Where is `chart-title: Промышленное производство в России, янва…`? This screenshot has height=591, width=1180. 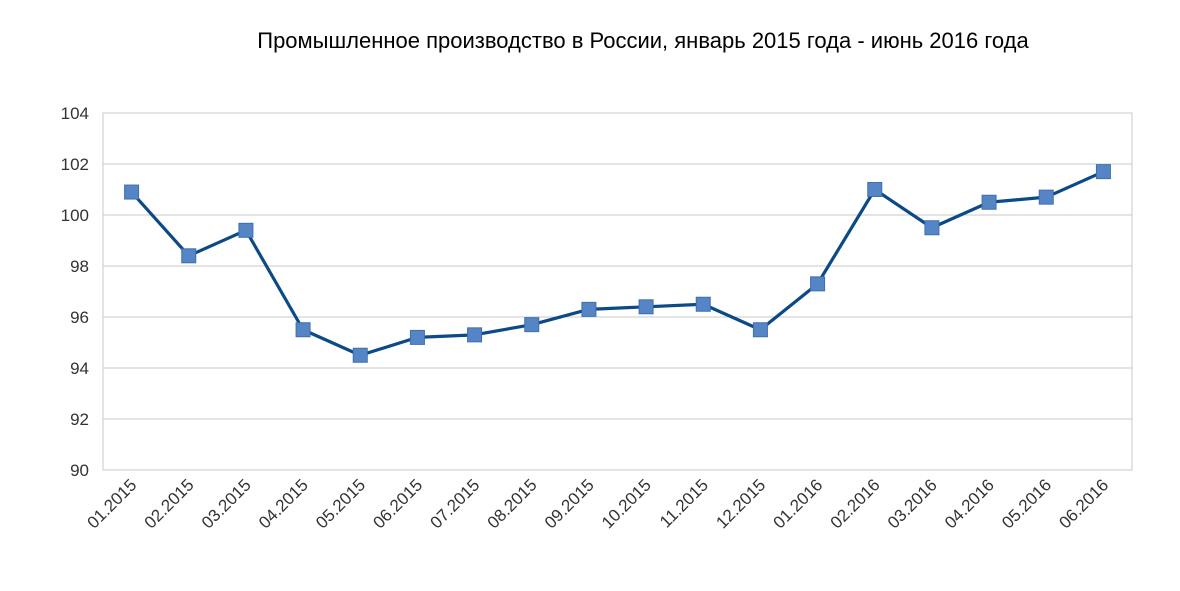 chart-title: Промышленное производство в России, янва… is located at coordinates (643, 40).